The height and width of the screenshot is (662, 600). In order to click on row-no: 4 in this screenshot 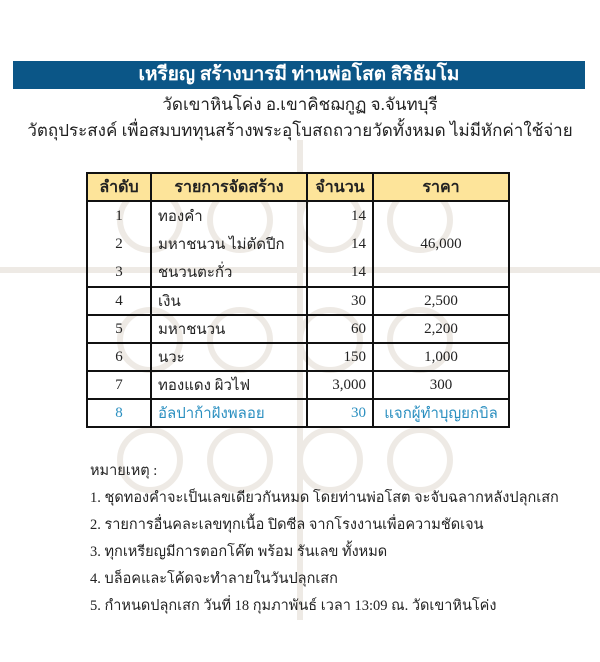, I will do `click(119, 301)`.